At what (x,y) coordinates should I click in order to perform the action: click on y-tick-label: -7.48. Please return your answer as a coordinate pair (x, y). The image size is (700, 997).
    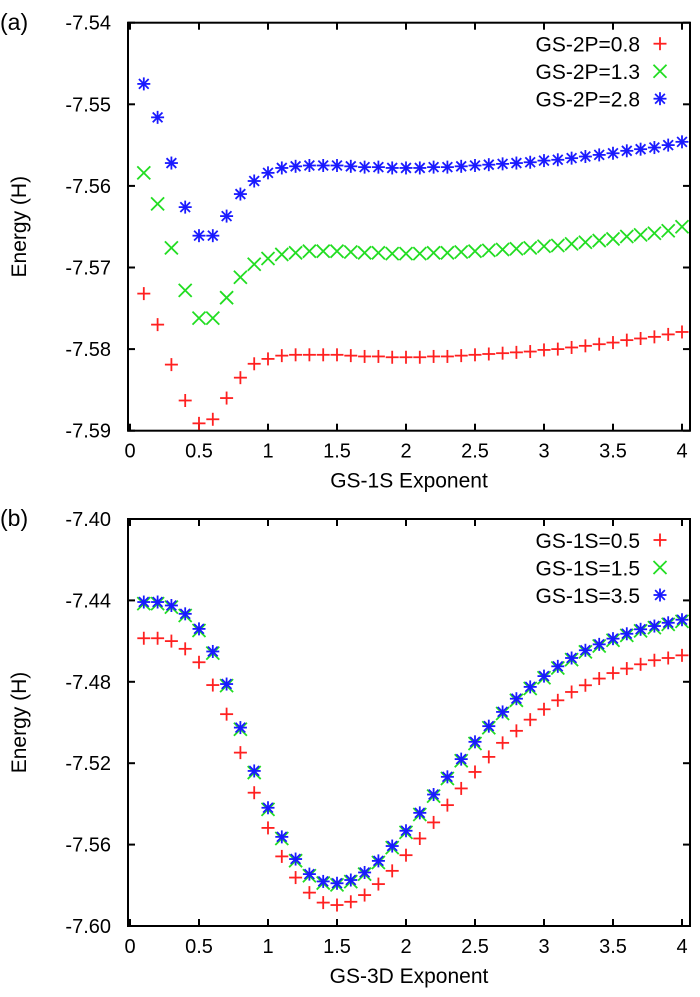
    Looking at the image, I should click on (88, 683).